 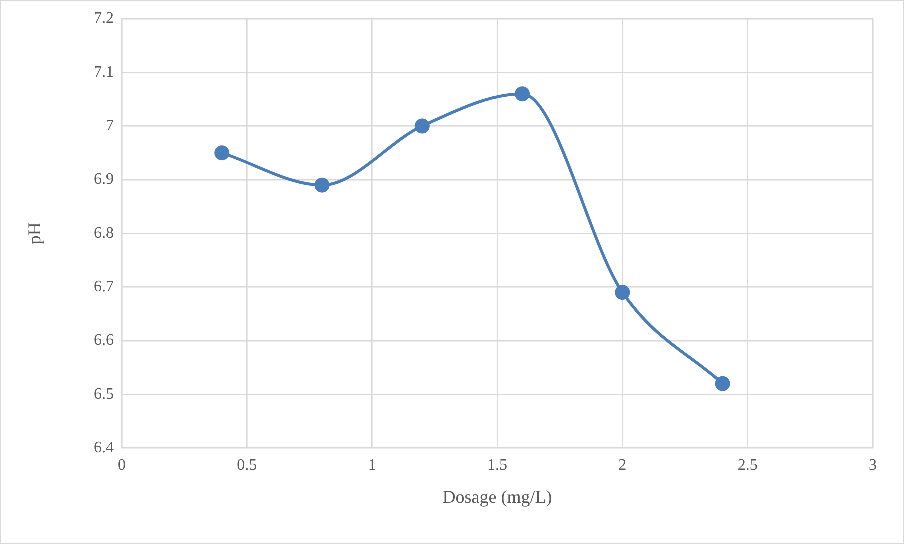 I want to click on x-tick-label: 0, so click(x=122, y=465).